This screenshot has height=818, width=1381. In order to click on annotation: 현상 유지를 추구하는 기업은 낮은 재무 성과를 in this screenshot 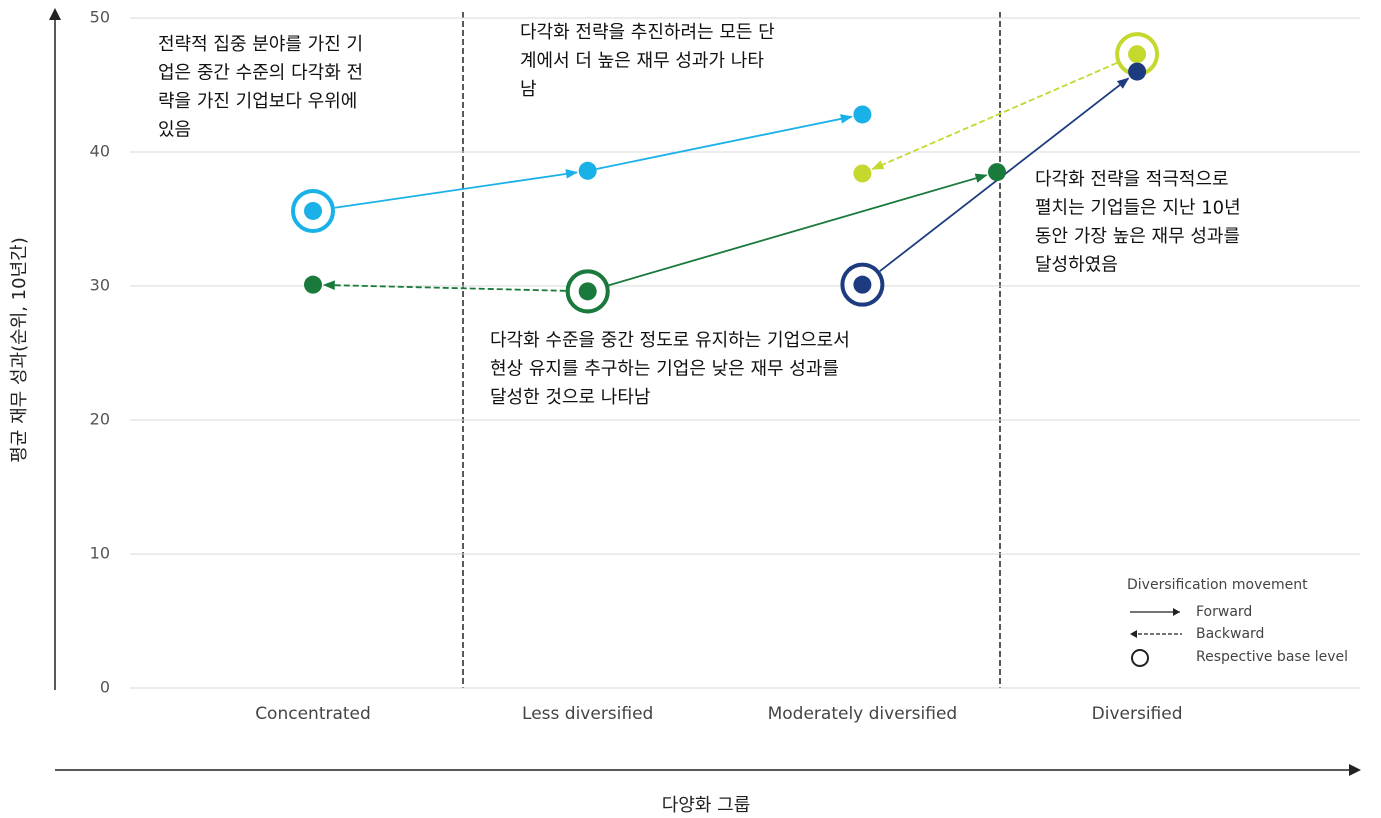, I will do `click(664, 369)`.